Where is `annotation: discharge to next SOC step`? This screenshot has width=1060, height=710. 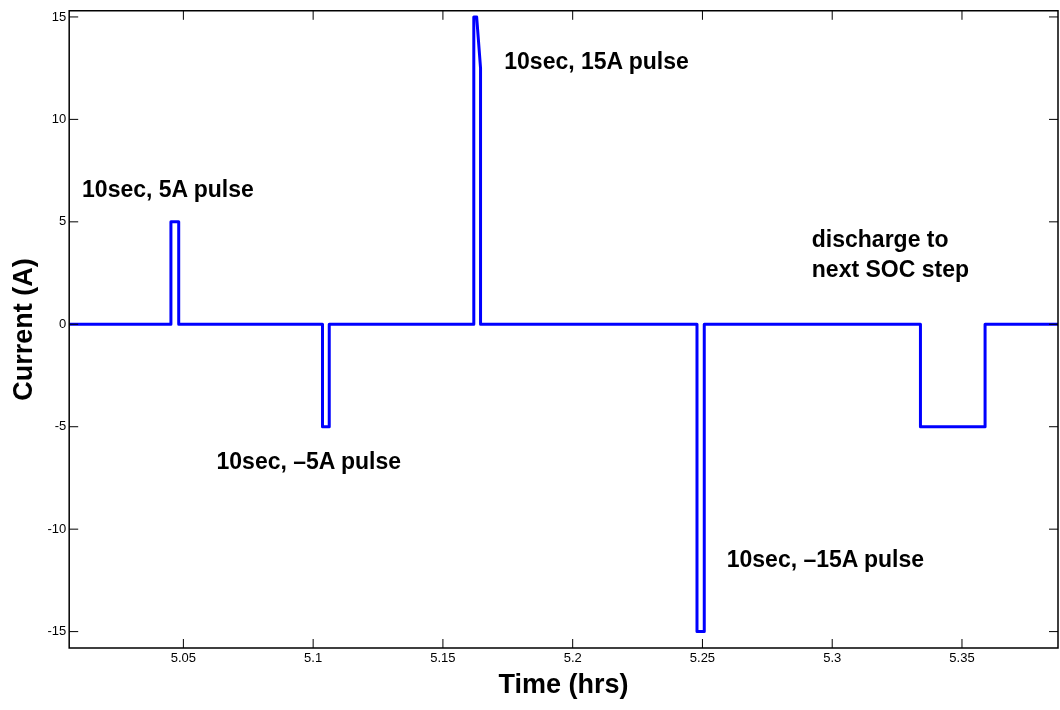 annotation: discharge to next SOC step is located at coordinates (890, 254).